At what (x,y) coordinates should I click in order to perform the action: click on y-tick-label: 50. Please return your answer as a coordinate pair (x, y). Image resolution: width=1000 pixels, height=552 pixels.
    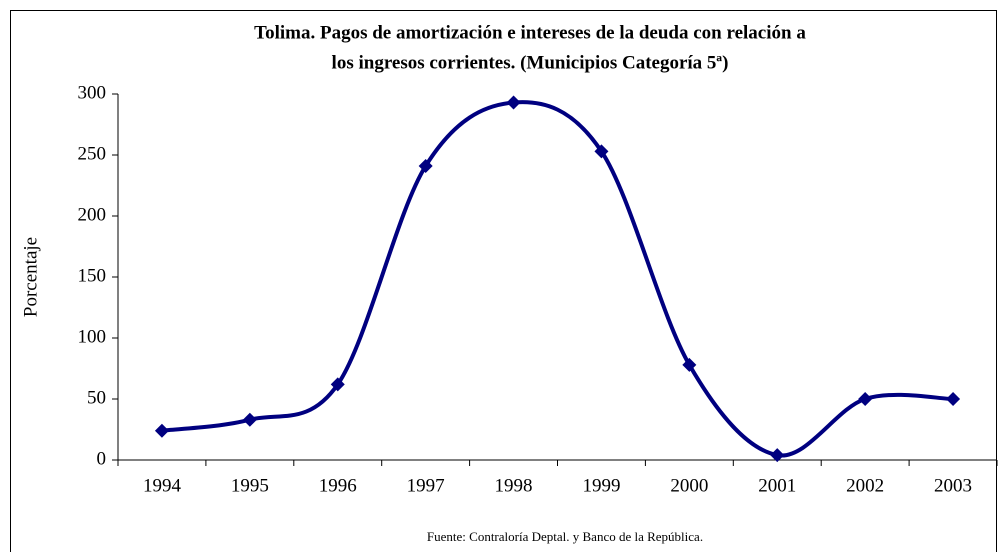
    Looking at the image, I should click on (96, 397).